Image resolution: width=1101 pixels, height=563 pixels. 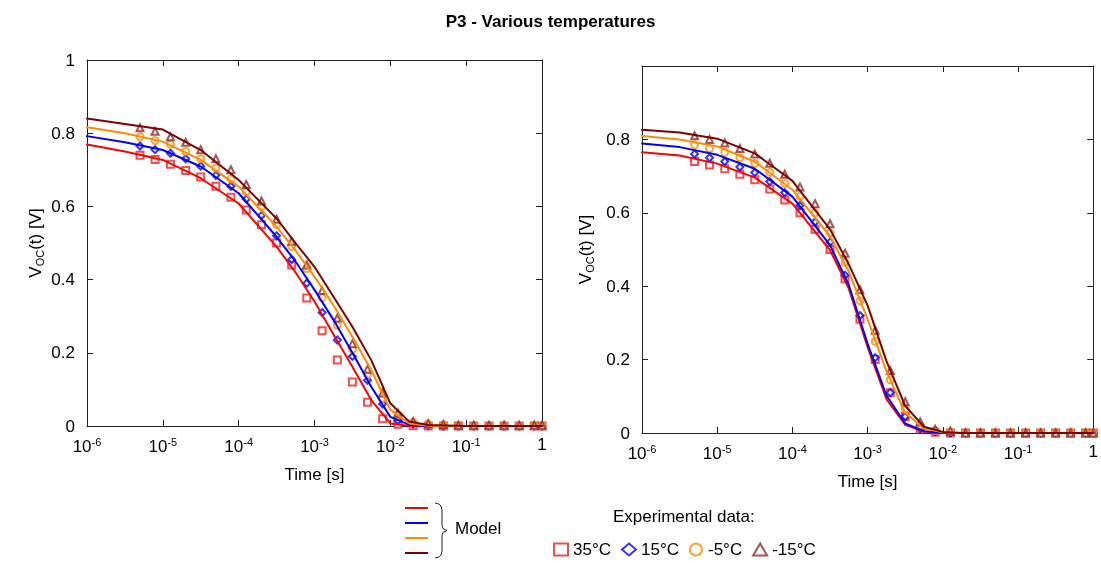 I want to click on legend-label: 15°C, so click(x=659, y=549).